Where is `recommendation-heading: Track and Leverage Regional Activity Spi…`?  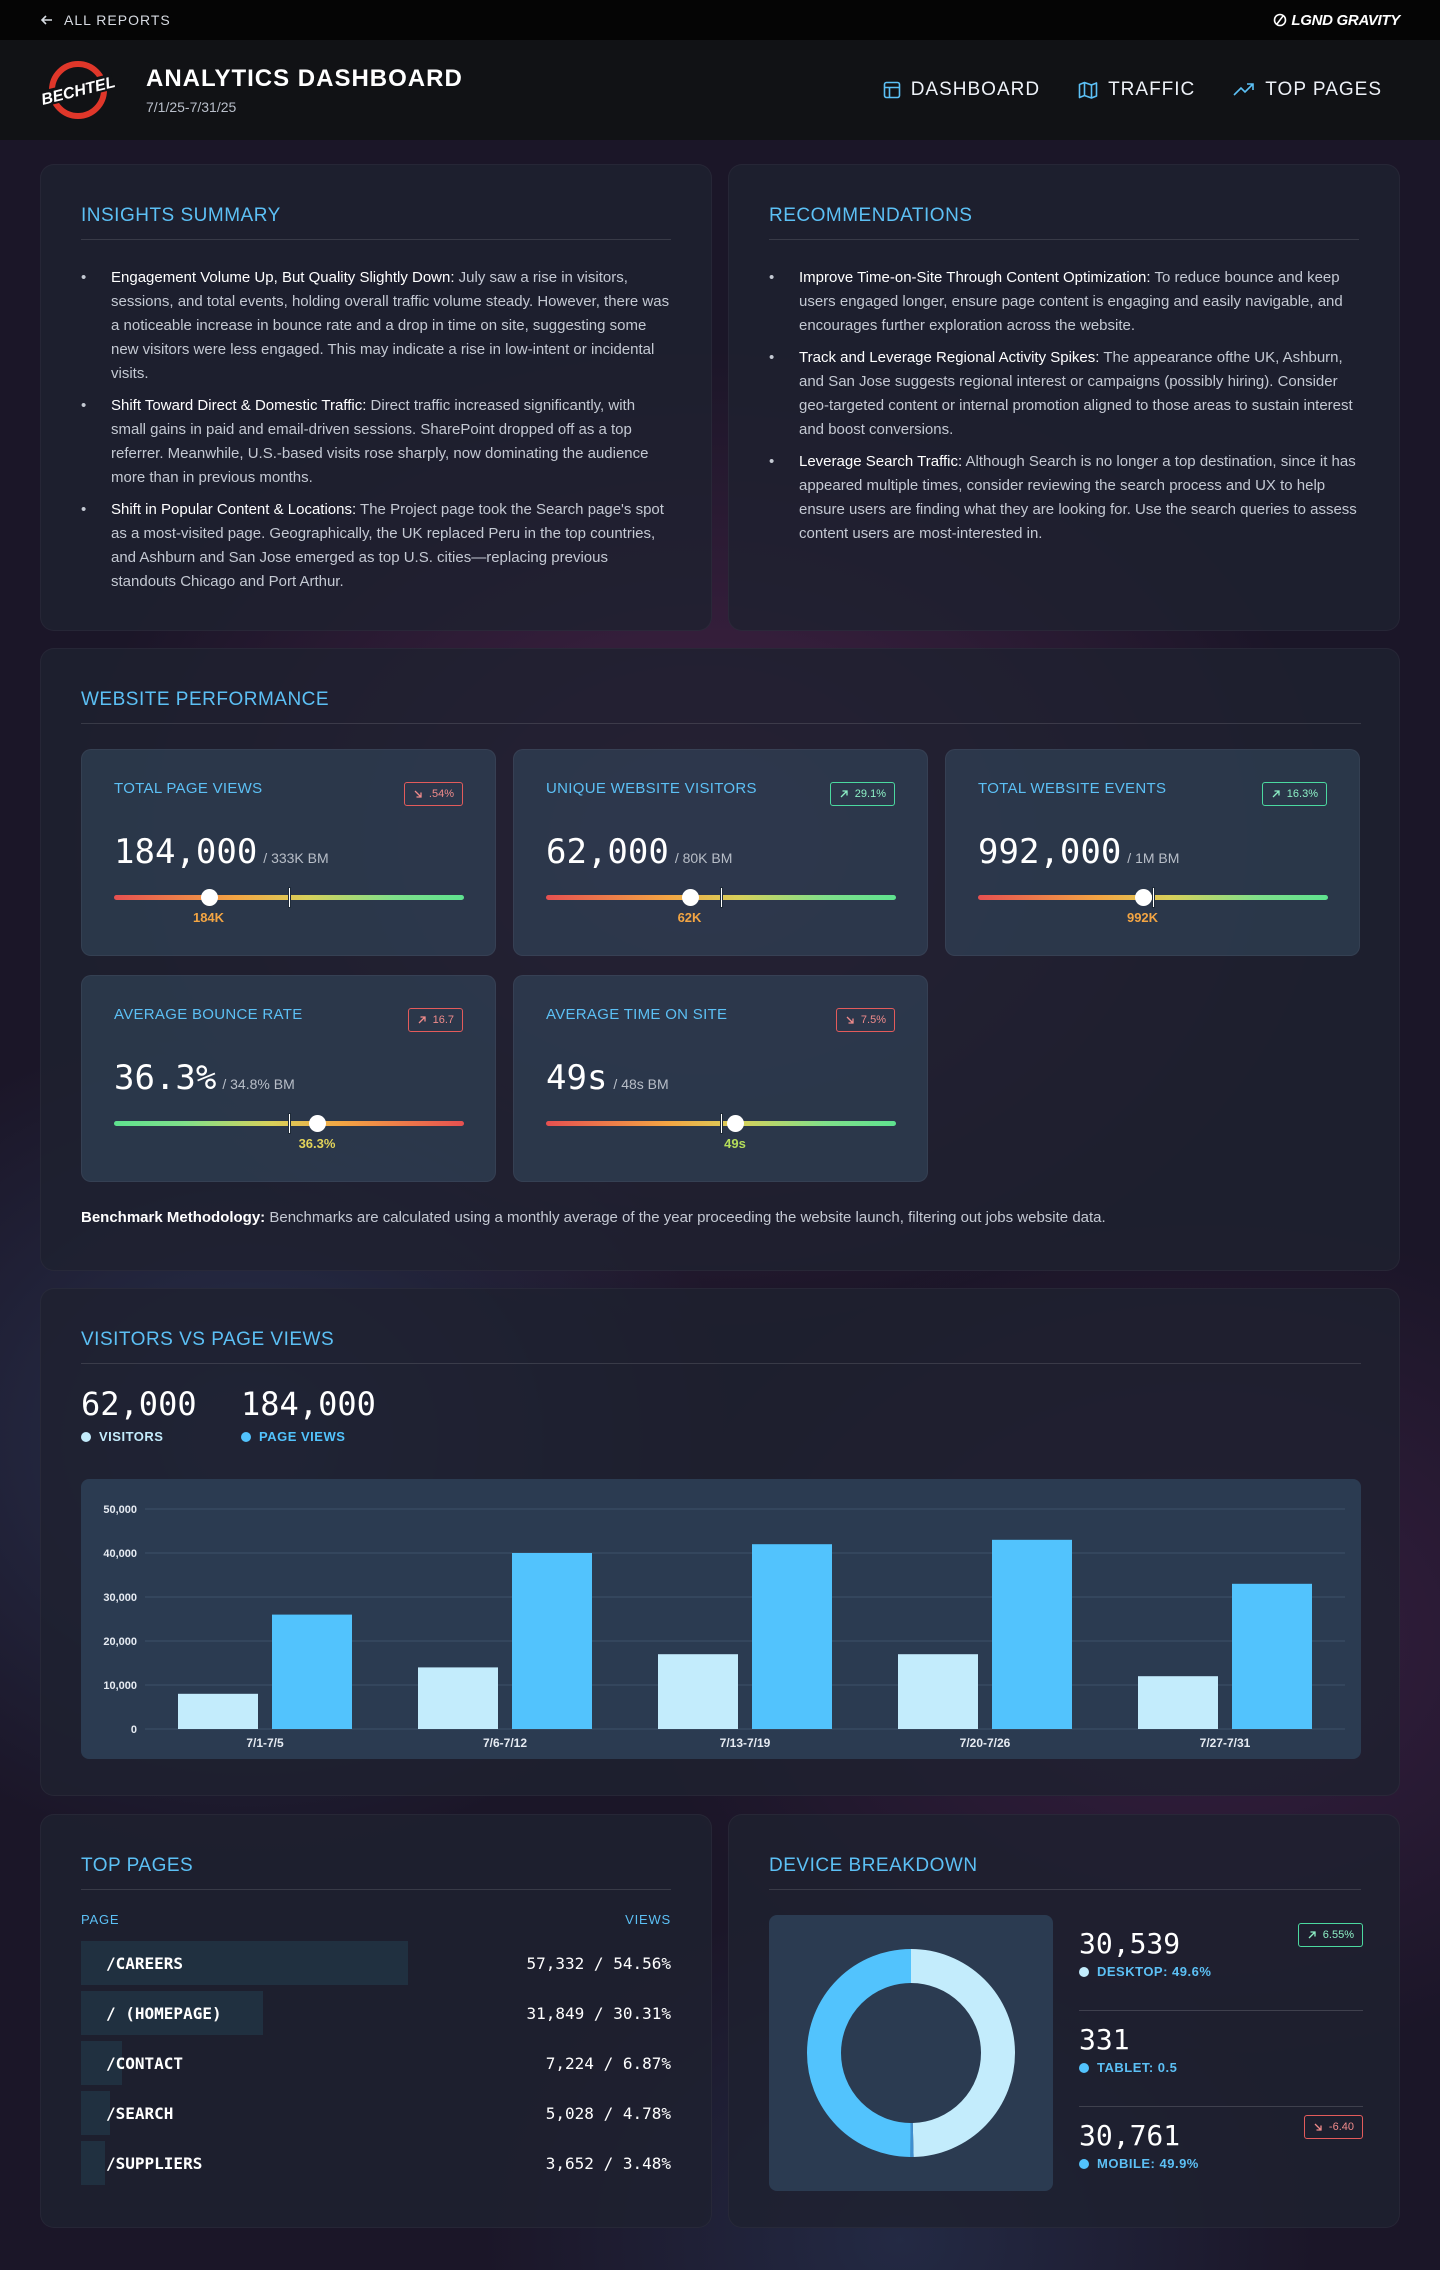
recommendation-heading: Track and Leverage Regional Activity Spi… is located at coordinates (949, 357).